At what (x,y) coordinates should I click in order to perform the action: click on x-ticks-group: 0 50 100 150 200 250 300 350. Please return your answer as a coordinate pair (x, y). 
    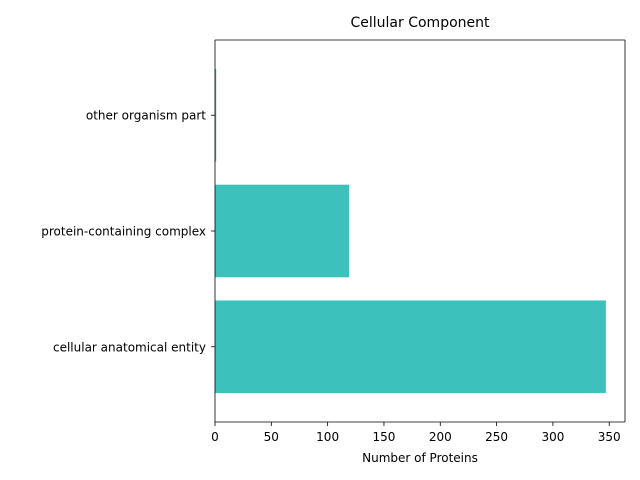
    Looking at the image, I should click on (416, 433).